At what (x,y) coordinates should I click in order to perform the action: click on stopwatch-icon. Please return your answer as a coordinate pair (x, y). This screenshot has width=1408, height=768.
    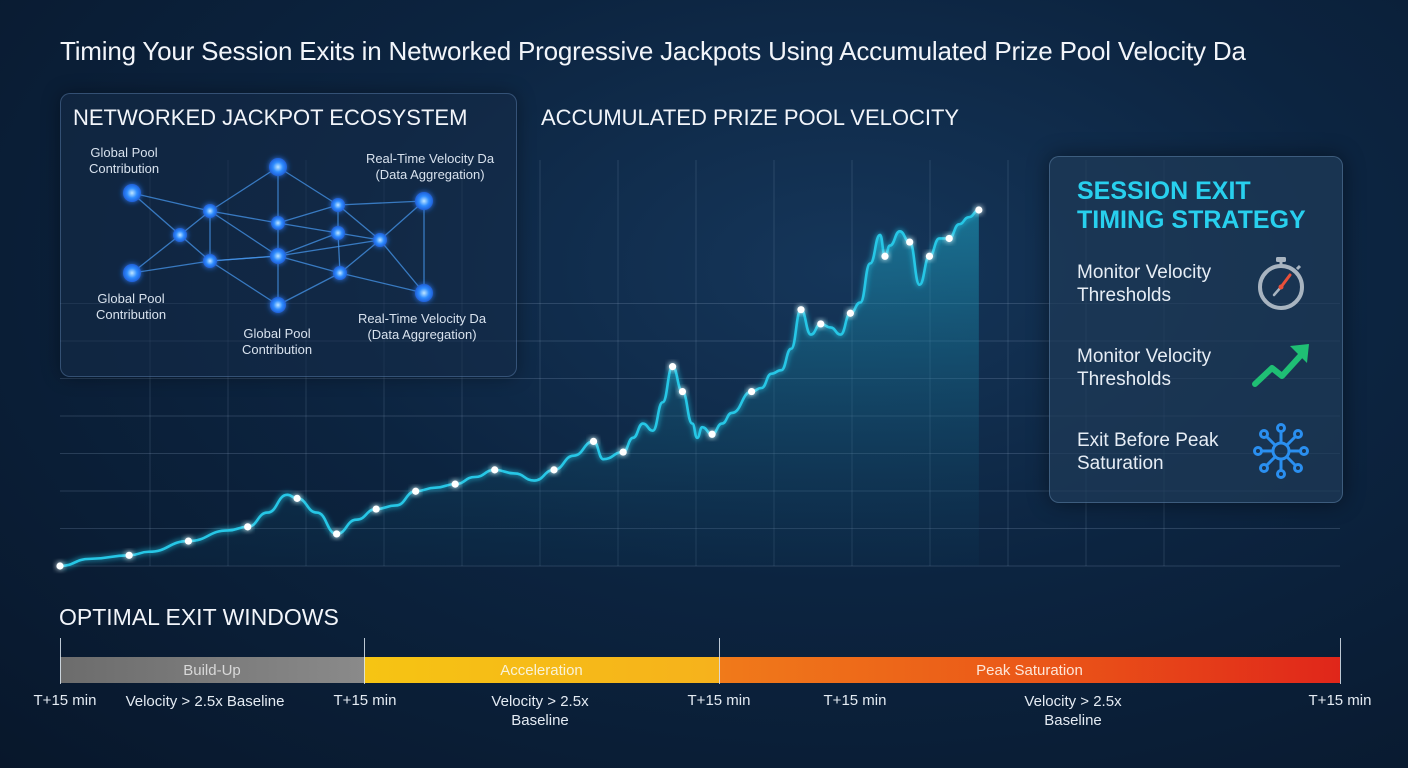
    Looking at the image, I should click on (1281, 283).